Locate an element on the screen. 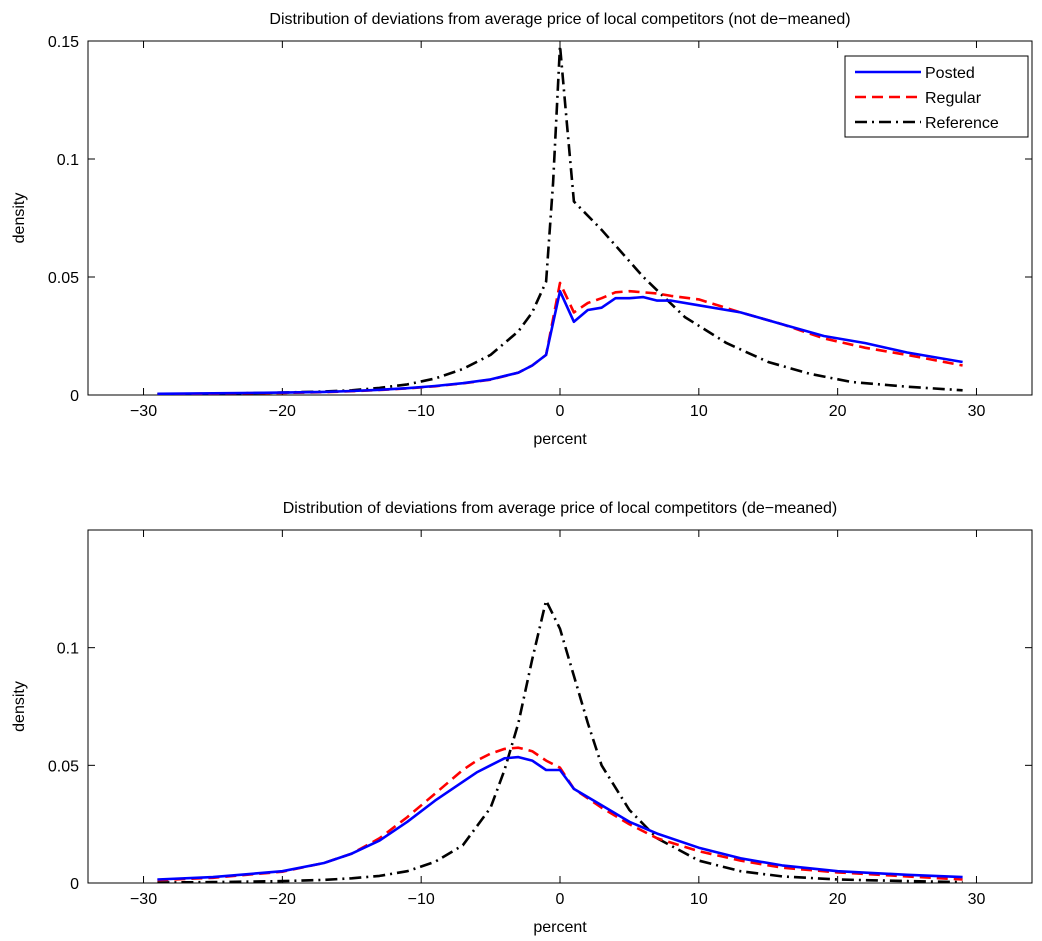  legend: Posted Regular Reference is located at coordinates (936, 96).